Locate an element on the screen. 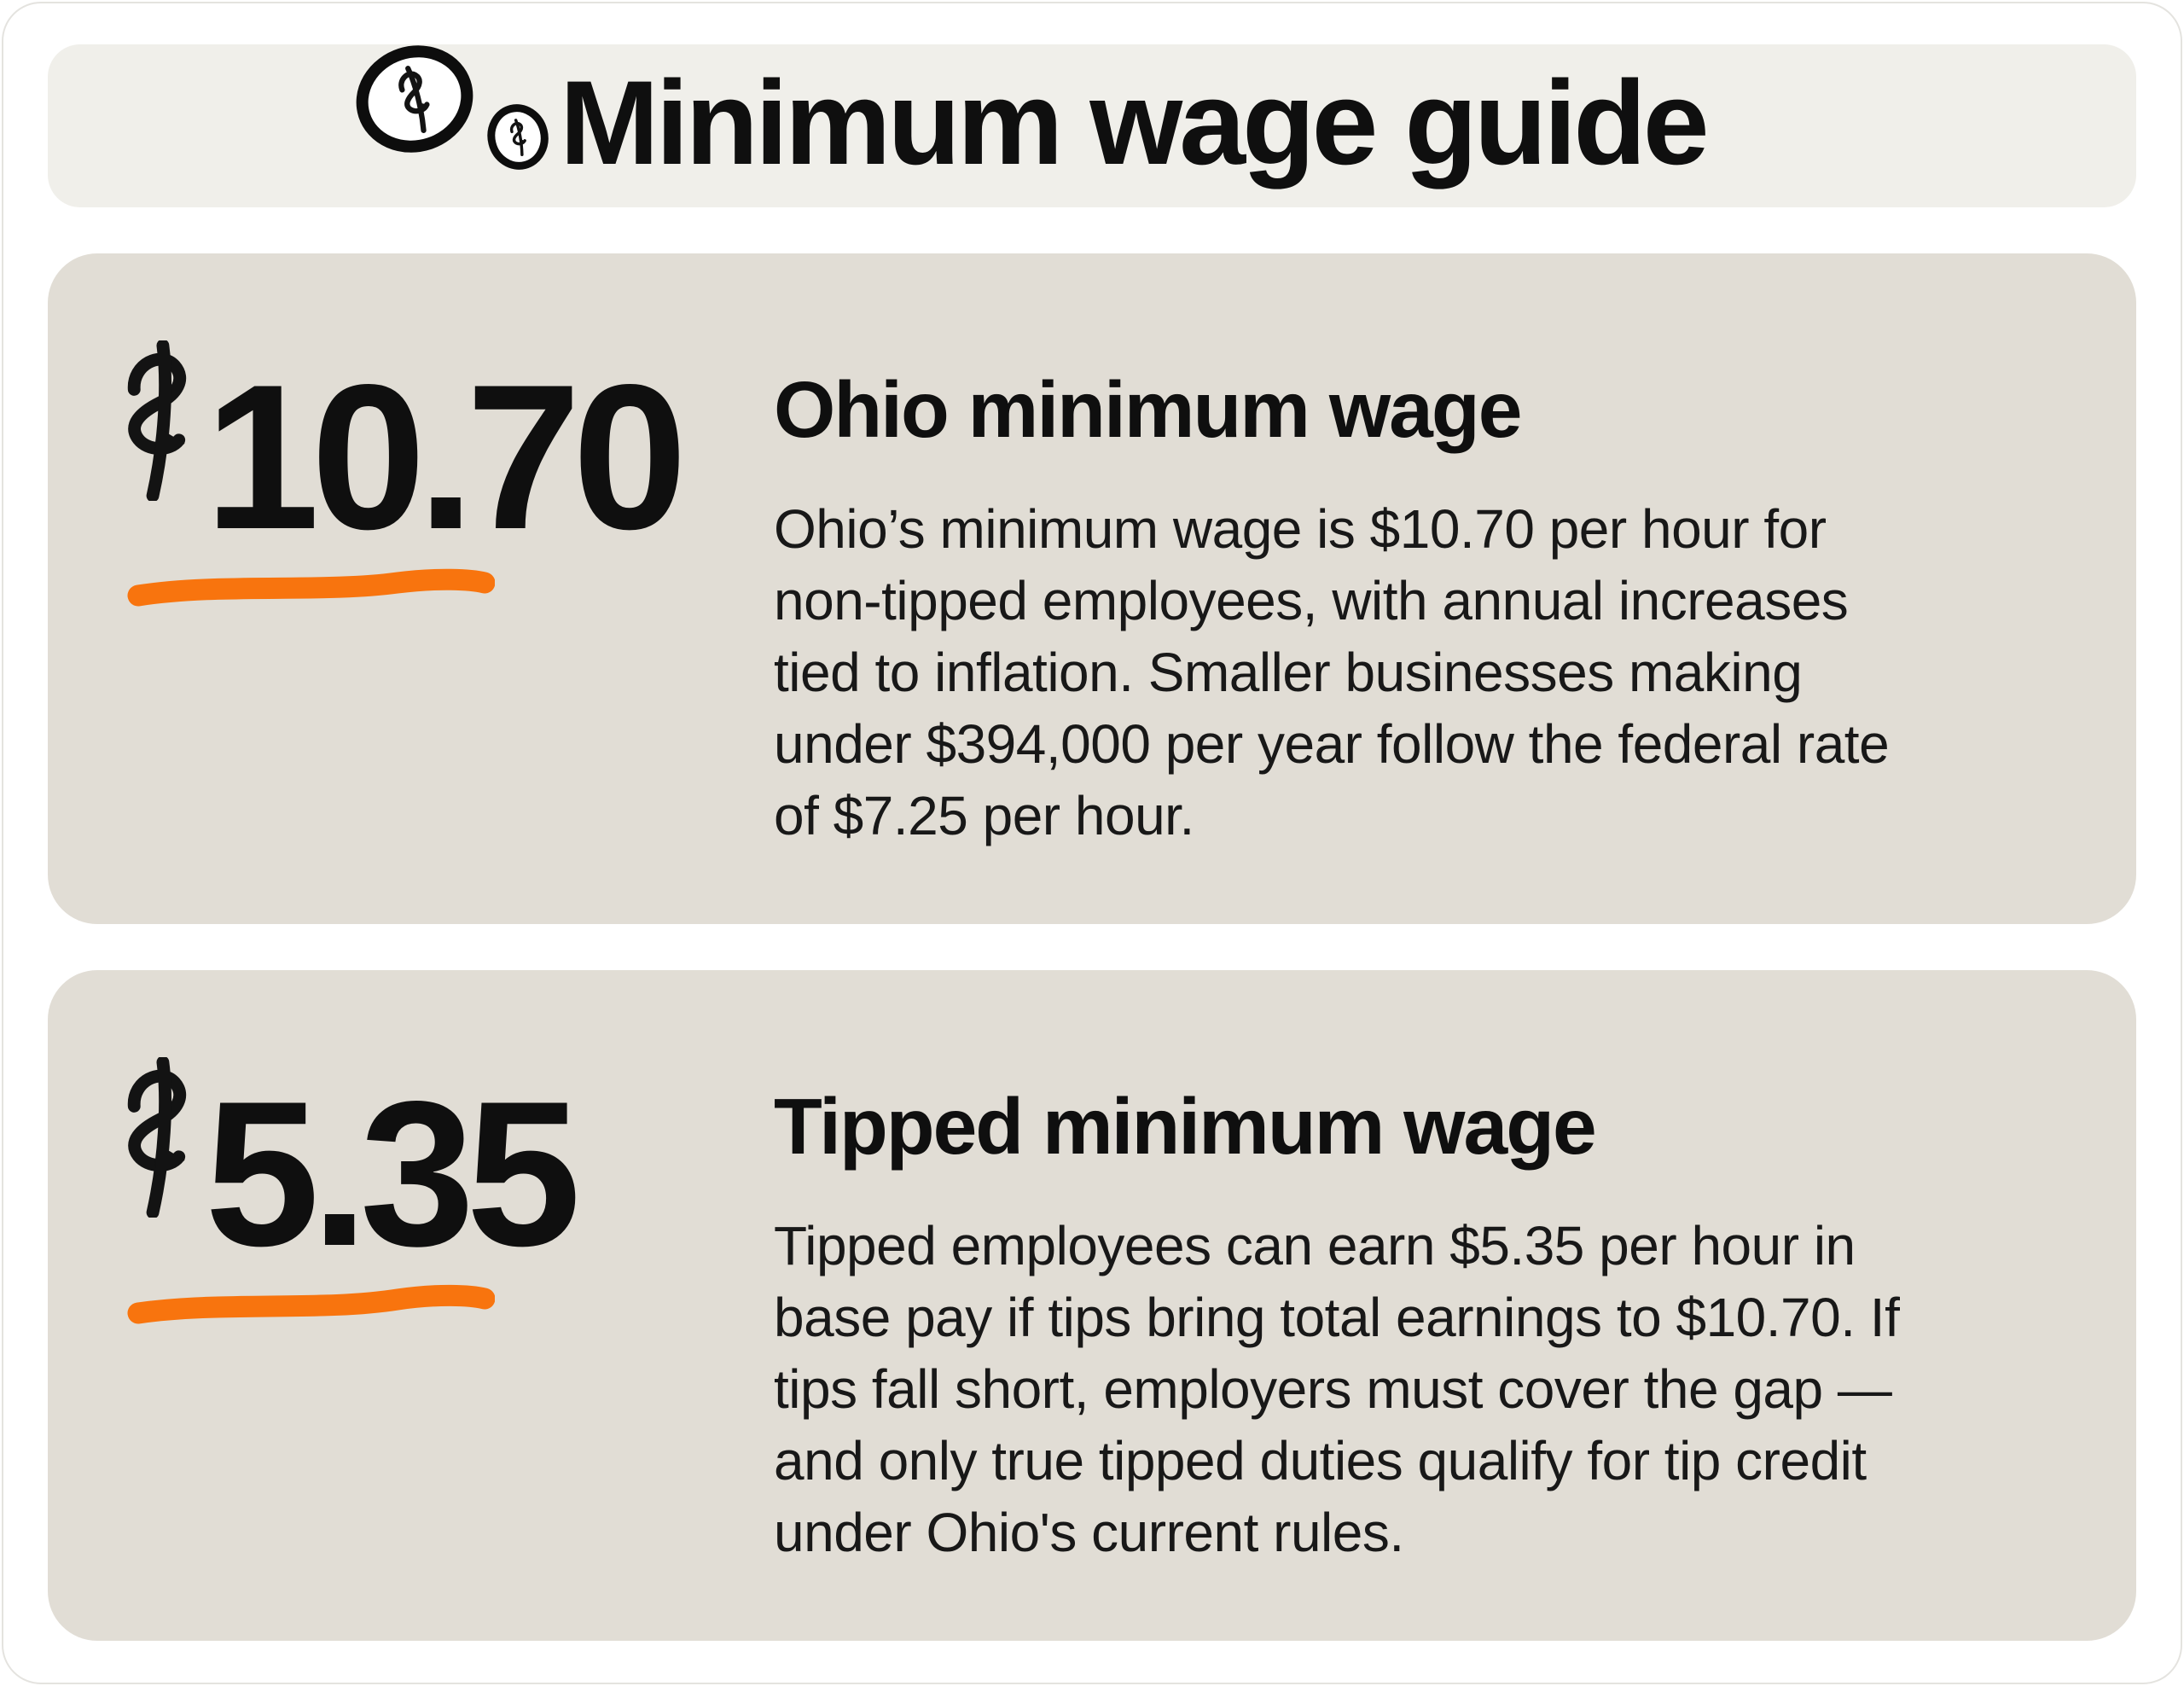 The image size is (2184, 1686). dollar-coins-icon is located at coordinates (453, 107).